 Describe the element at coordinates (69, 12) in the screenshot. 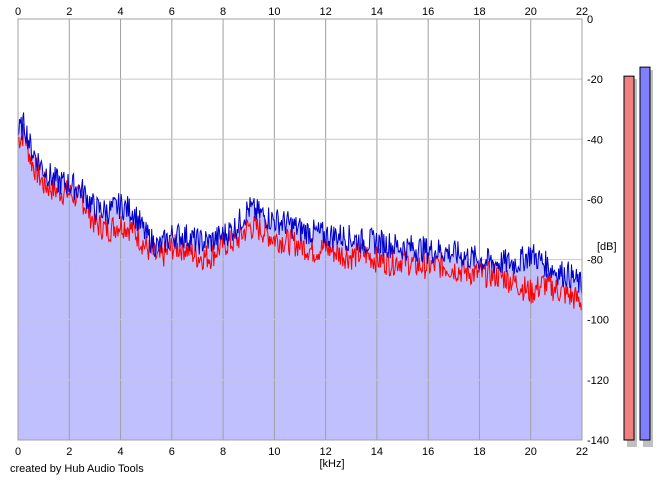

I see `x-tick-label-top: 2` at that location.